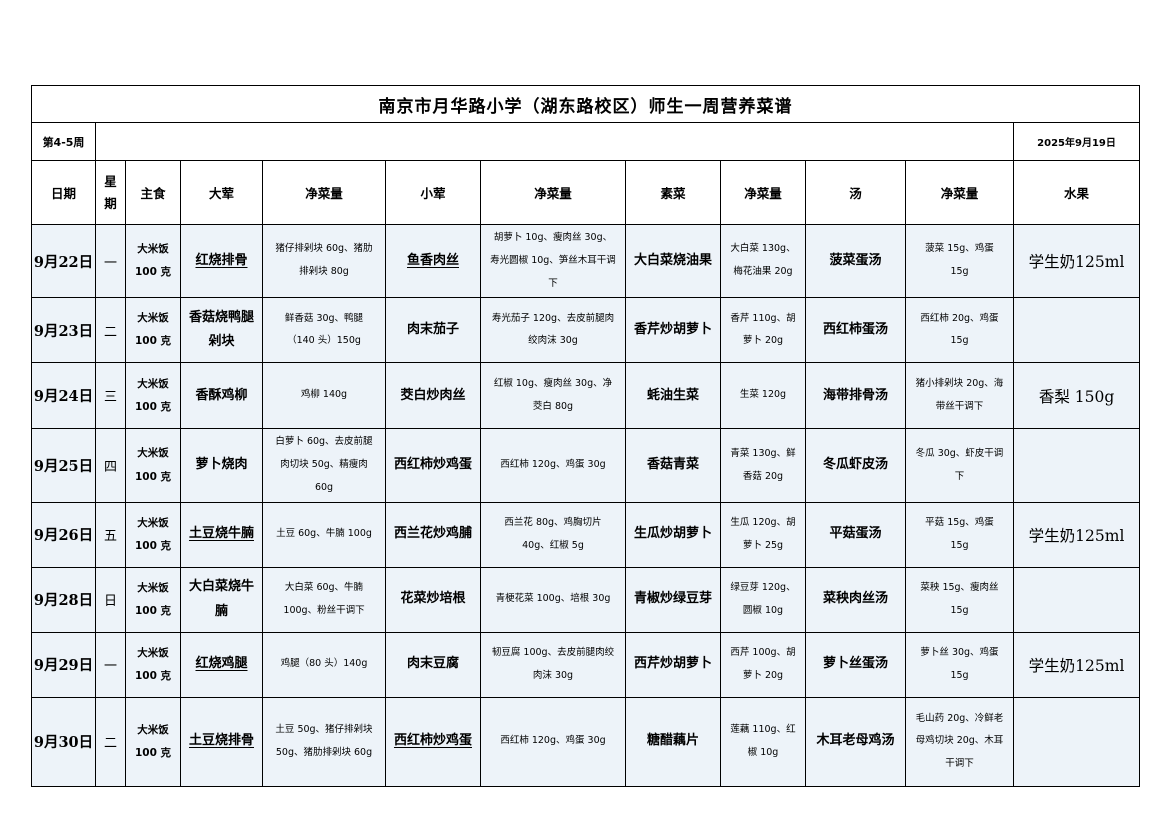  Describe the element at coordinates (110, 396) in the screenshot. I see `weekday-cell: 三` at that location.